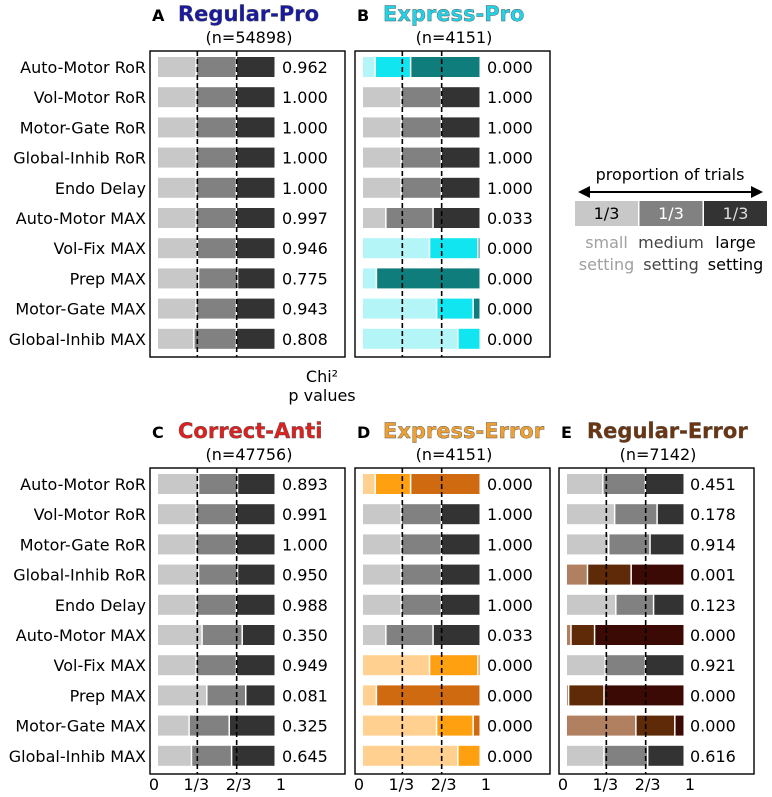 The width and height of the screenshot is (772, 797). I want to click on panel-b-bar-6-seg-medium, so click(409, 218).